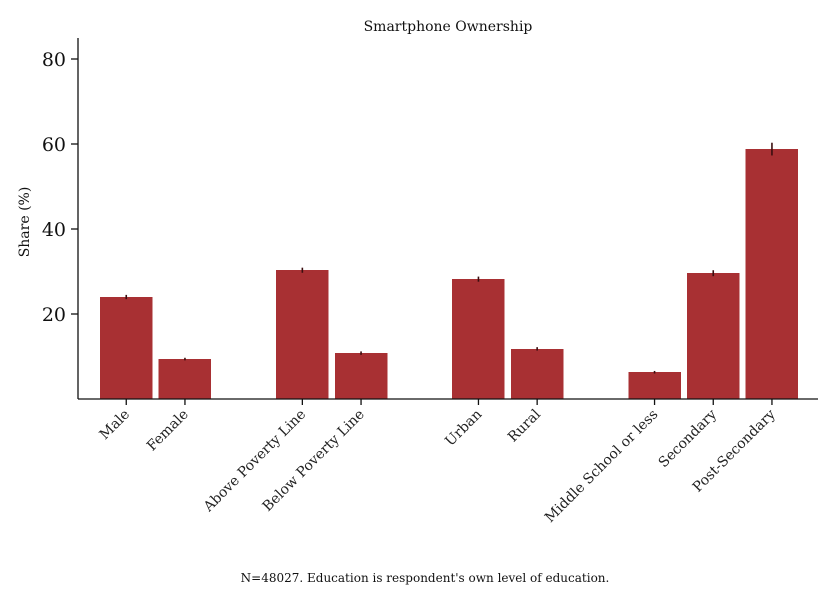  Describe the element at coordinates (54, 230) in the screenshot. I see `y-tick-label-40: 40` at that location.